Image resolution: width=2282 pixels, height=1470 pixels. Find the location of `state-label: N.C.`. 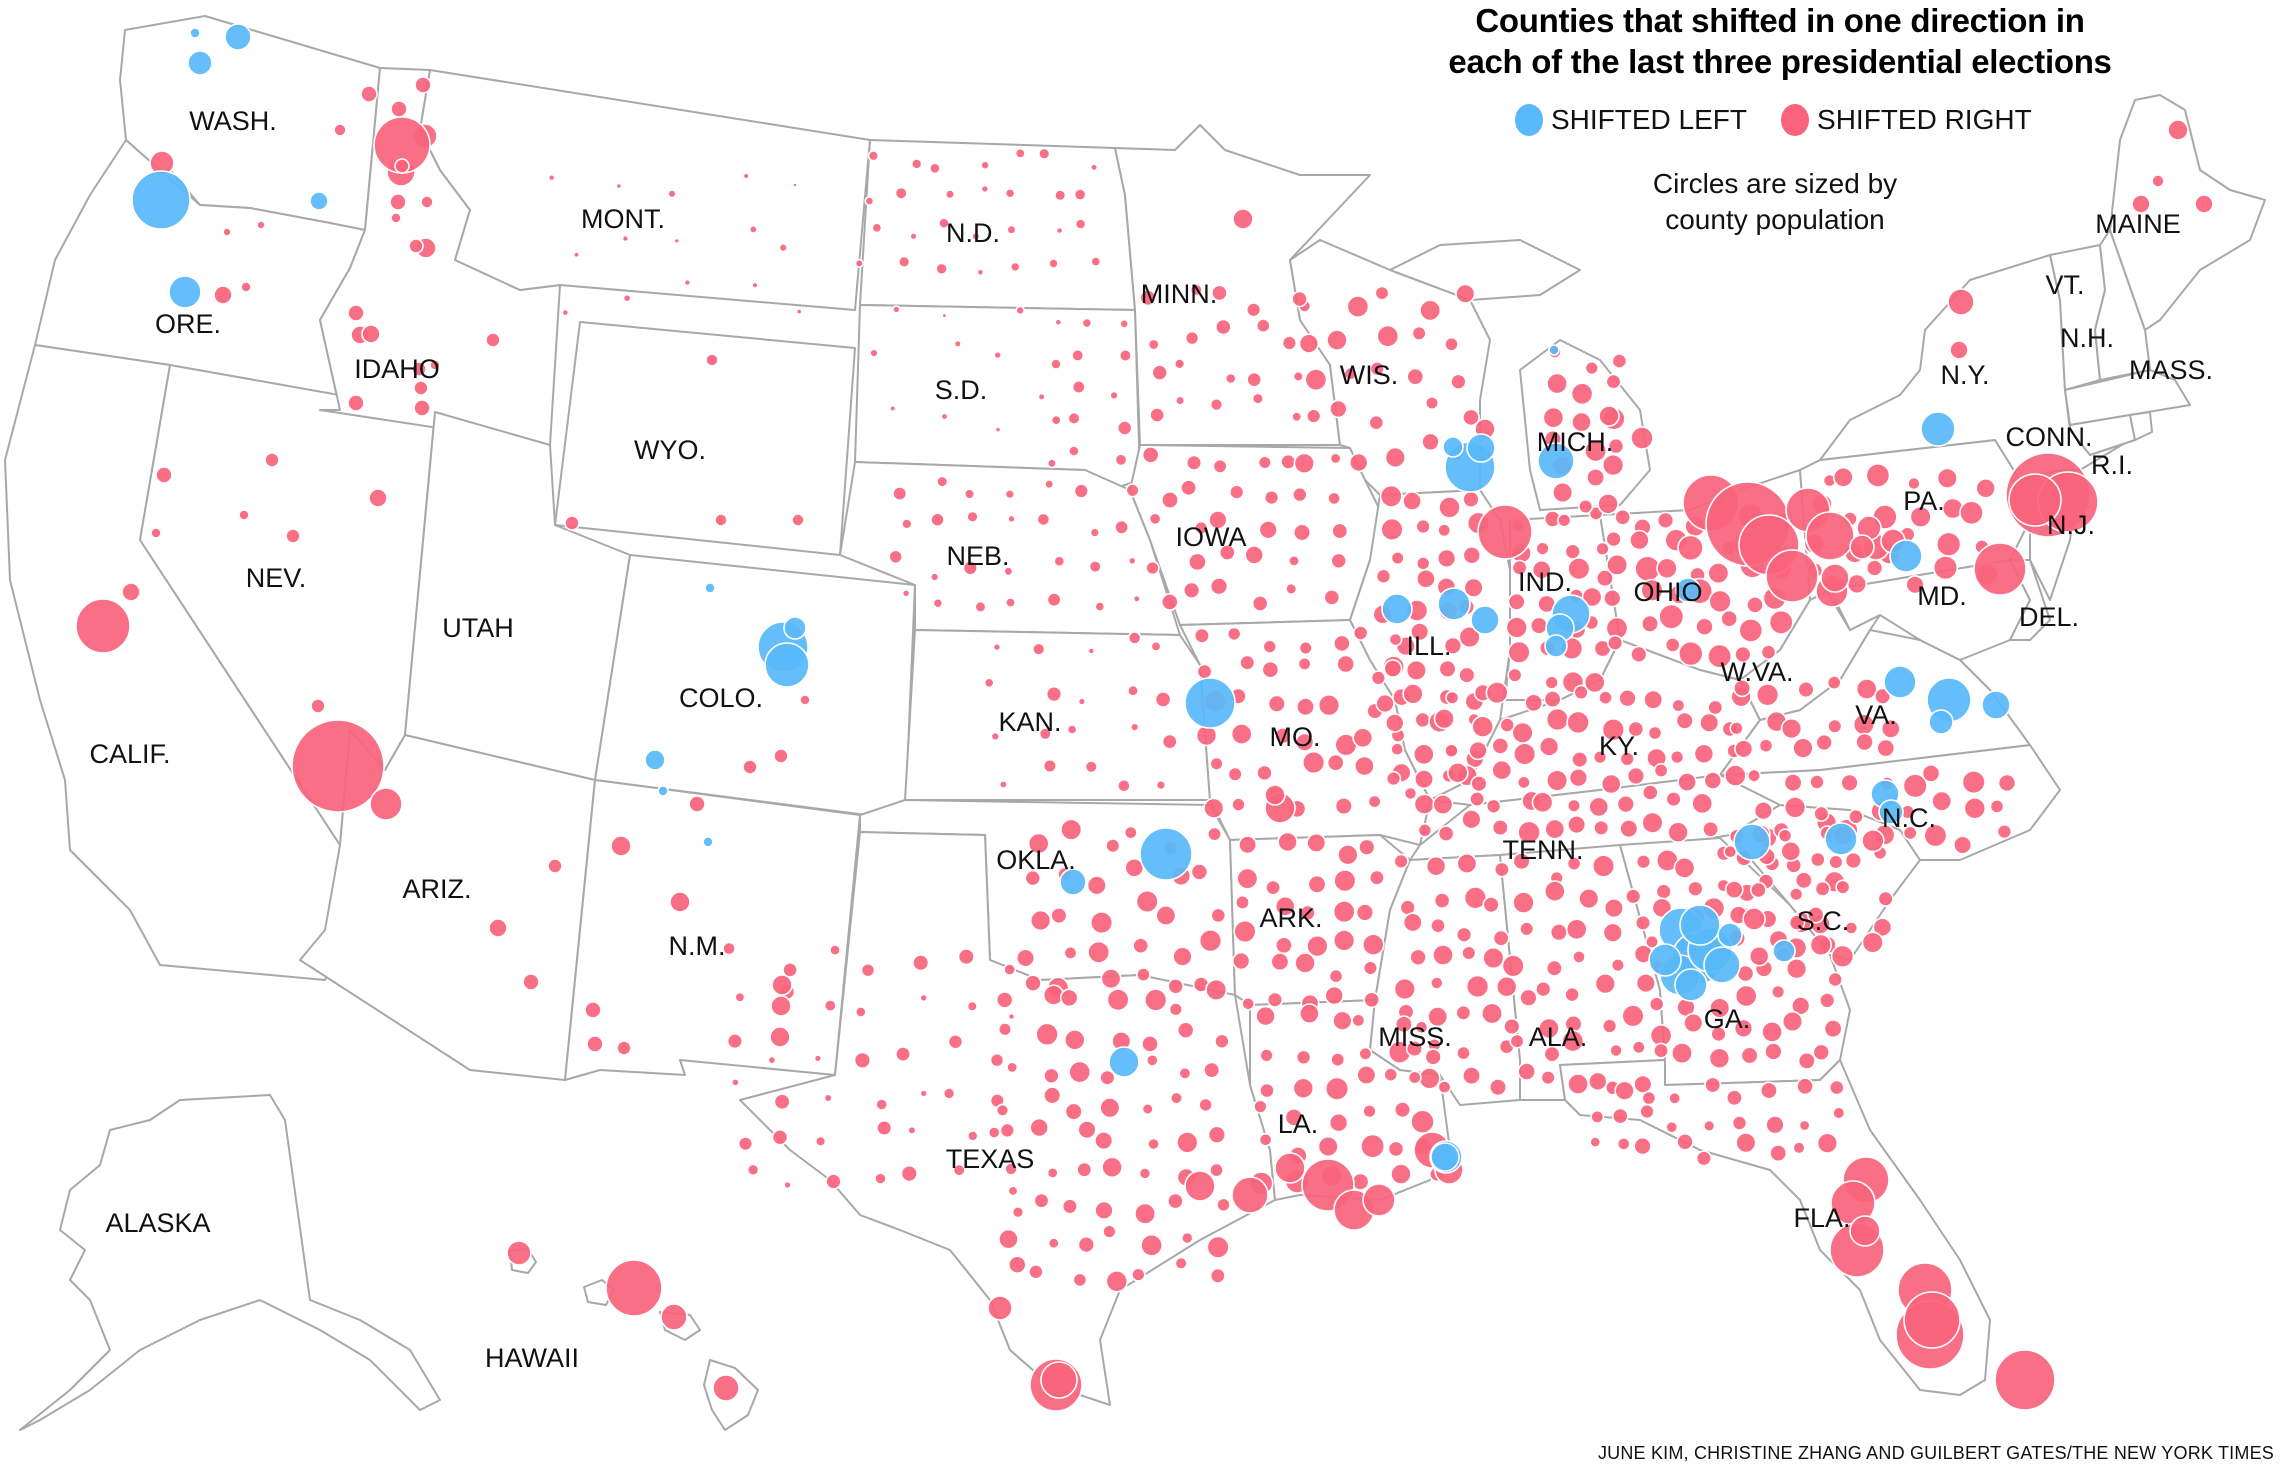

state-label: N.C. is located at coordinates (1909, 818).